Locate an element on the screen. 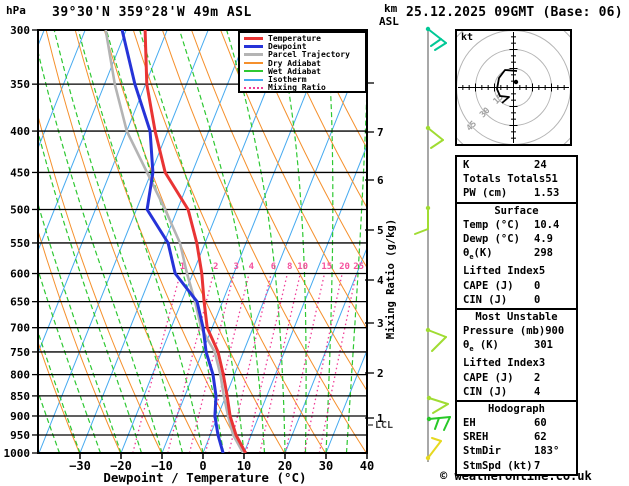  pressure-tick-label: 1000 is located at coordinates (17, 453).